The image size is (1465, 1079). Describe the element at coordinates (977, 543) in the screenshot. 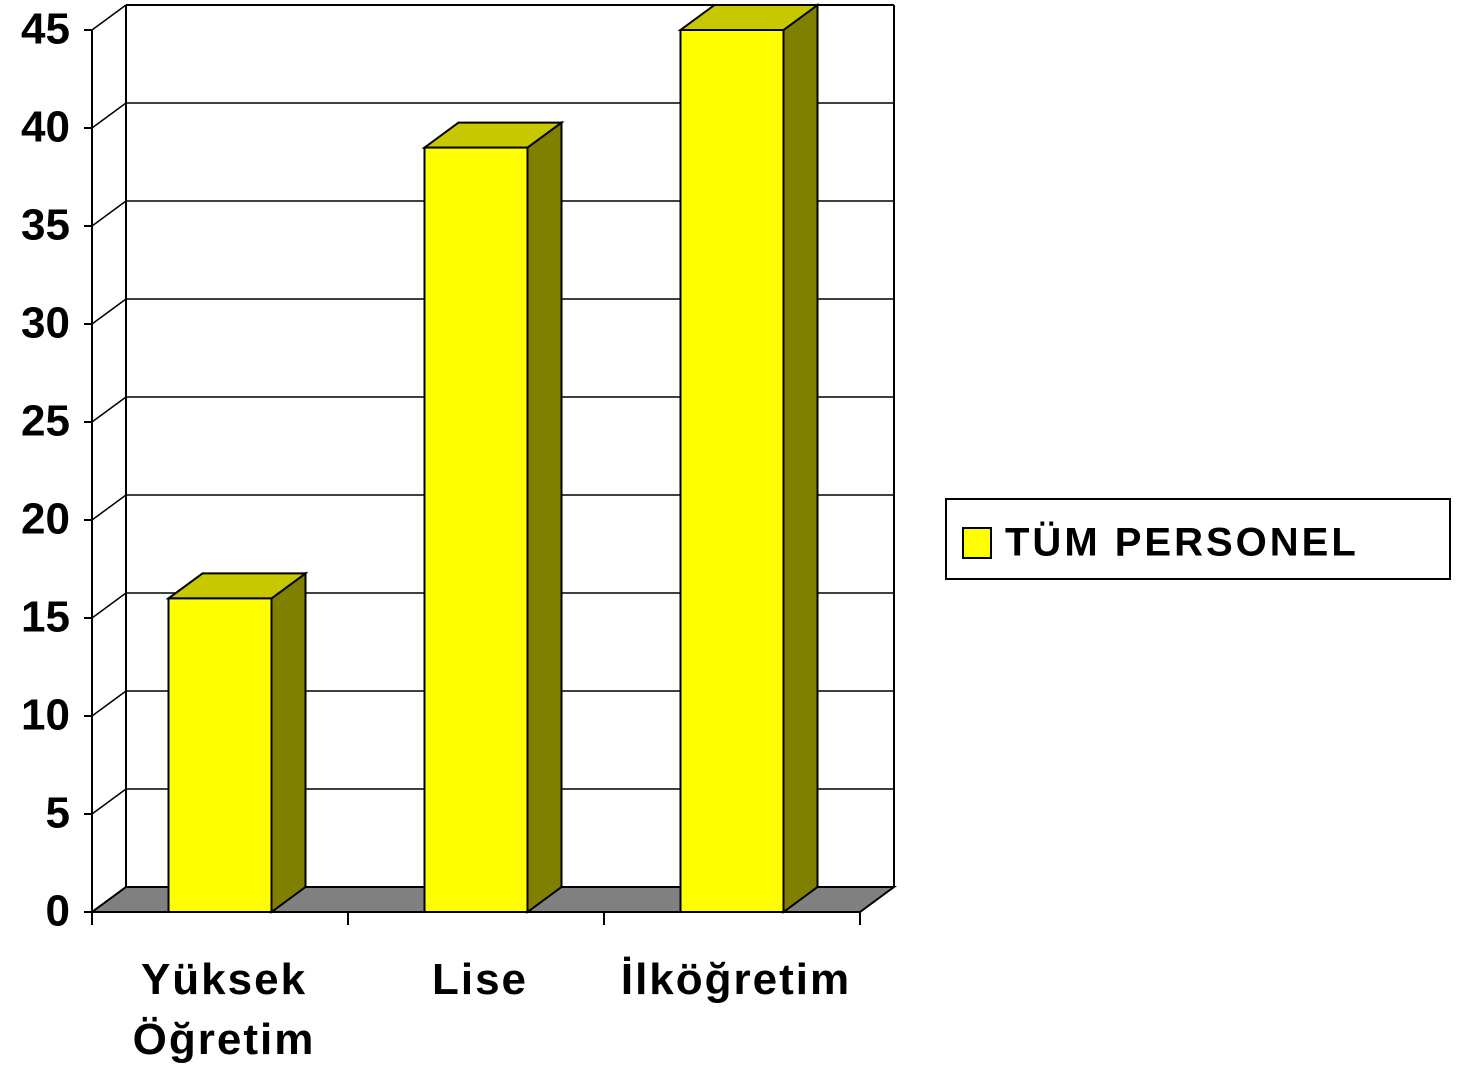

I see `legend-swatch` at that location.